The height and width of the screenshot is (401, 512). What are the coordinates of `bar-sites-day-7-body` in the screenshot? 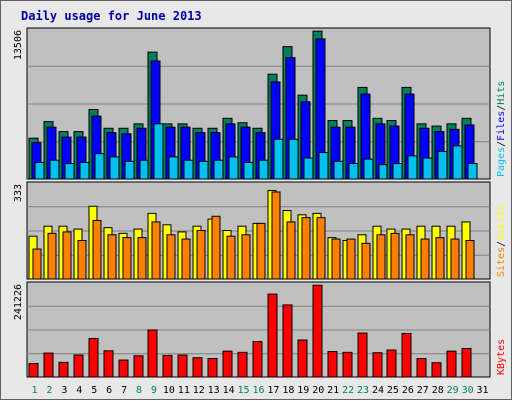 It's located at (127, 258).